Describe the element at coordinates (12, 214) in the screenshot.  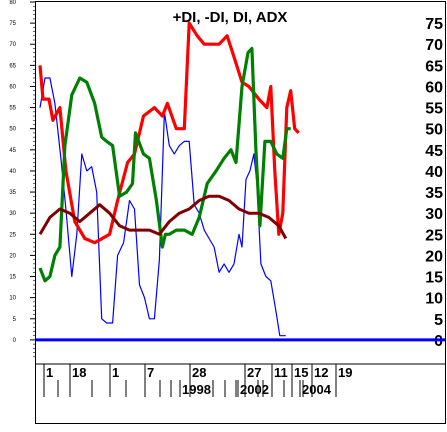
I see `left-tick-label: 30` at that location.